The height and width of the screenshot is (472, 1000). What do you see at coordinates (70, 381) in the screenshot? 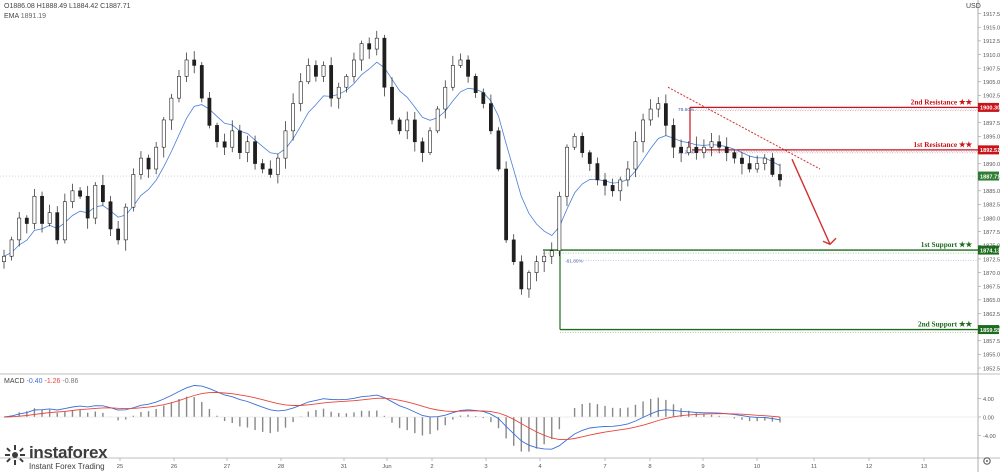
I see `macd-value-3: -0.86` at bounding box center [70, 381].